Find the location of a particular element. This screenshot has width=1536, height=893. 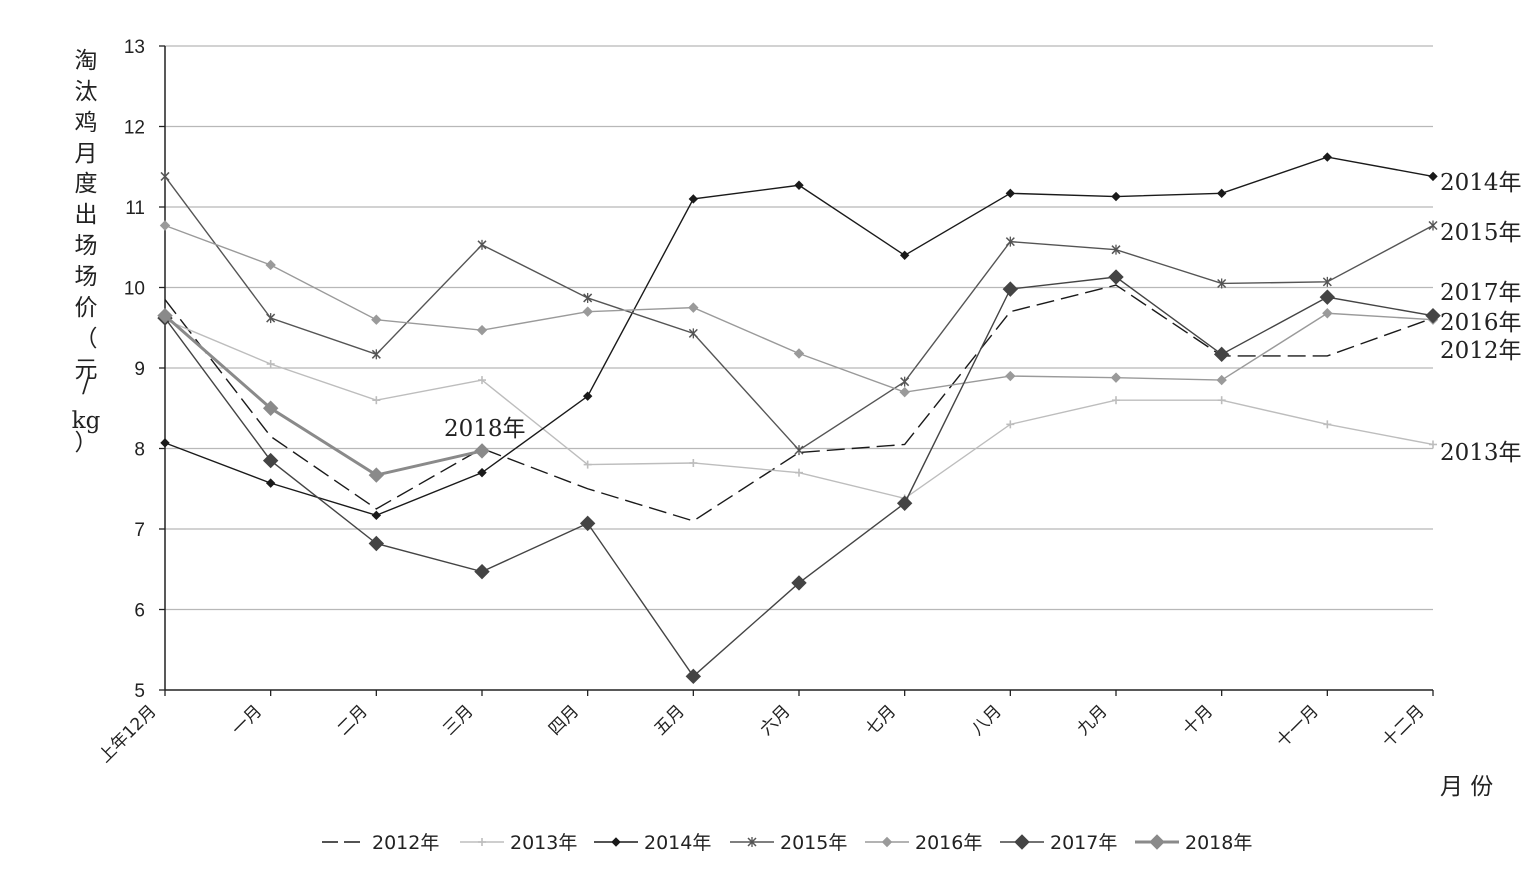

x-tick-labels: 上年12月 一月 二月 三月 四月 五月 六月 七月 八月 九月 十月 十一月 十二月 is located at coordinates (762, 734).